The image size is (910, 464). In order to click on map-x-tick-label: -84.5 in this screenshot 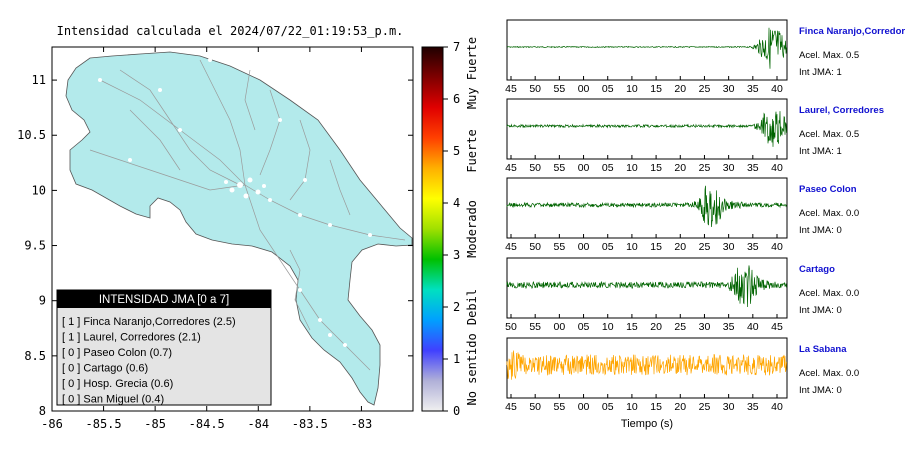, I will do `click(207, 424)`.